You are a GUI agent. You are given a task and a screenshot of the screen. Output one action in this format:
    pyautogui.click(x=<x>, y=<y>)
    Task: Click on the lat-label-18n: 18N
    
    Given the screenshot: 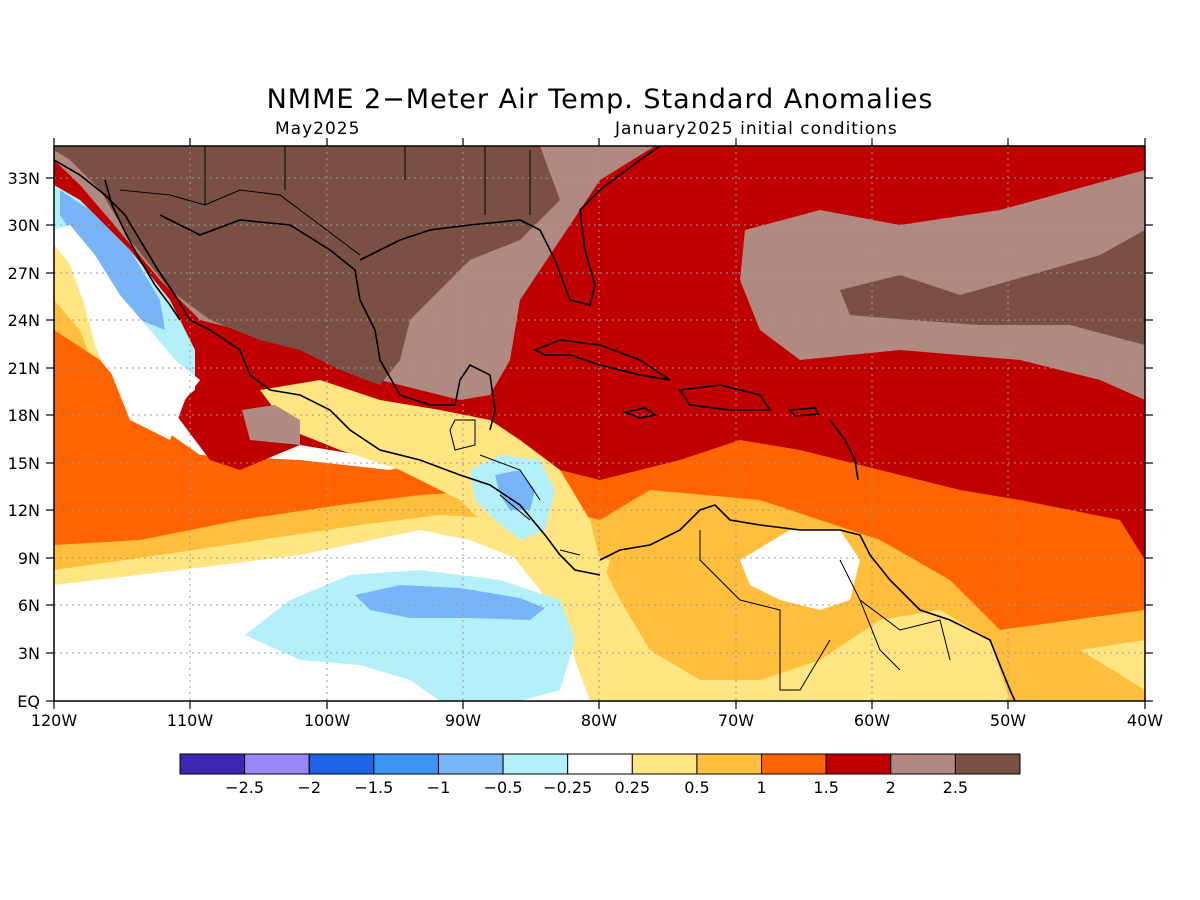 What is the action you would take?
    pyautogui.click(x=24, y=415)
    